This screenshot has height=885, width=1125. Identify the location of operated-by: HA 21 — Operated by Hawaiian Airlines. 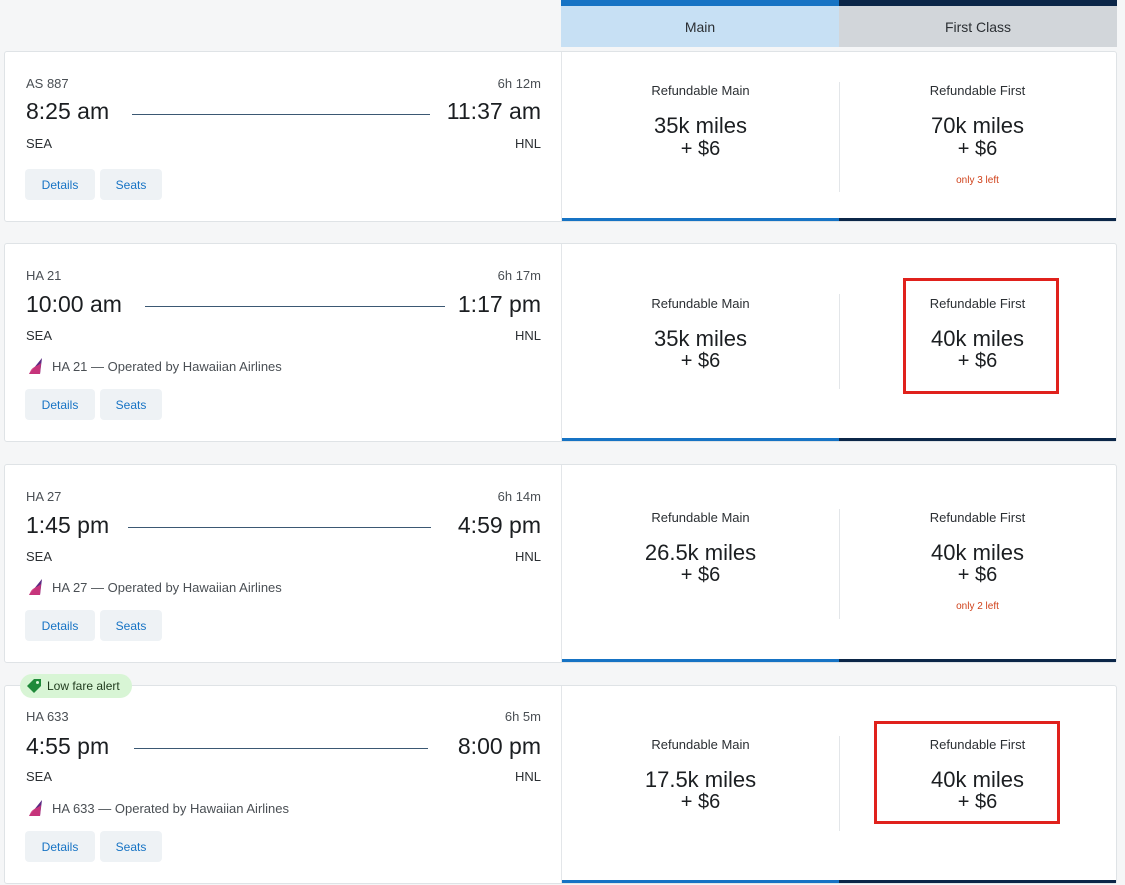
(154, 366).